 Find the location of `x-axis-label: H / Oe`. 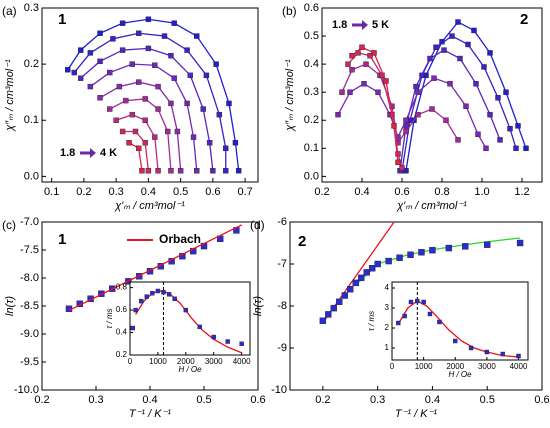

x-axis-label: H / Oe is located at coordinates (460, 374).